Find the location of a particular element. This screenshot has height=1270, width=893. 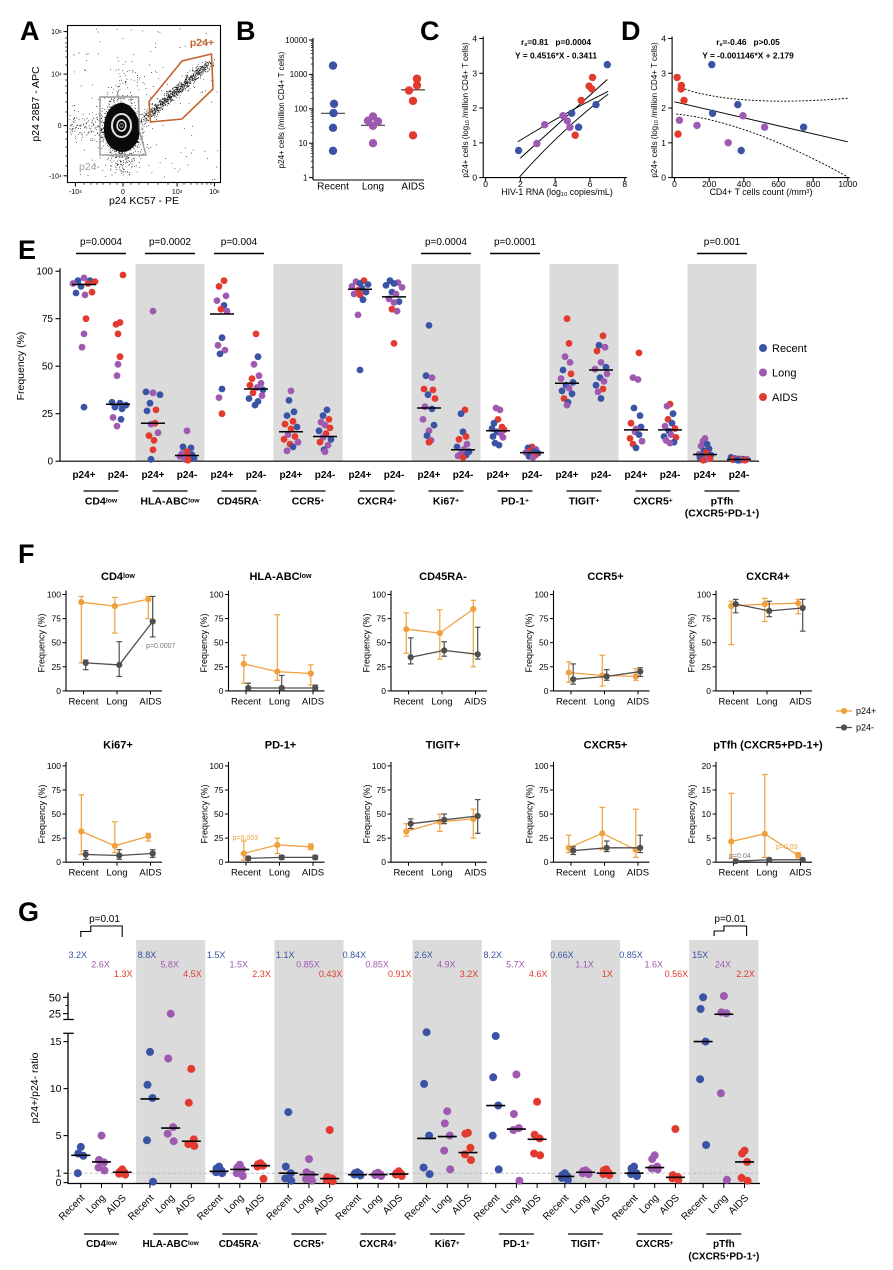

svg-text: p=0.0001 is located at coordinates (515, 242).